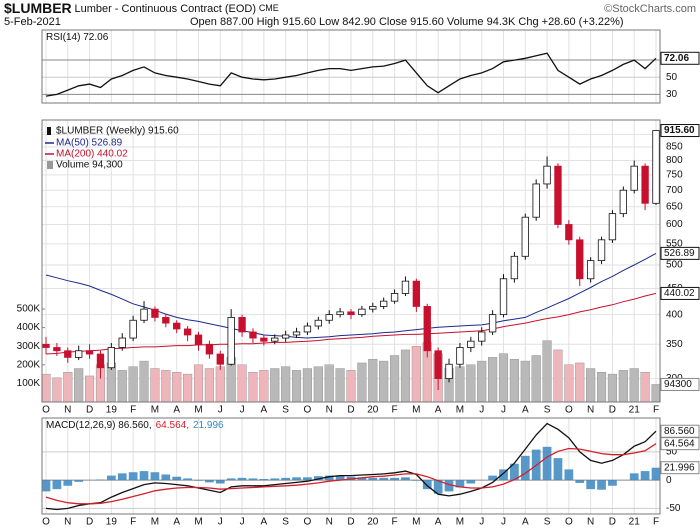 The image size is (700, 530). What do you see at coordinates (32, 22) in the screenshot?
I see `date: 5-Feb-2021` at bounding box center [32, 22].